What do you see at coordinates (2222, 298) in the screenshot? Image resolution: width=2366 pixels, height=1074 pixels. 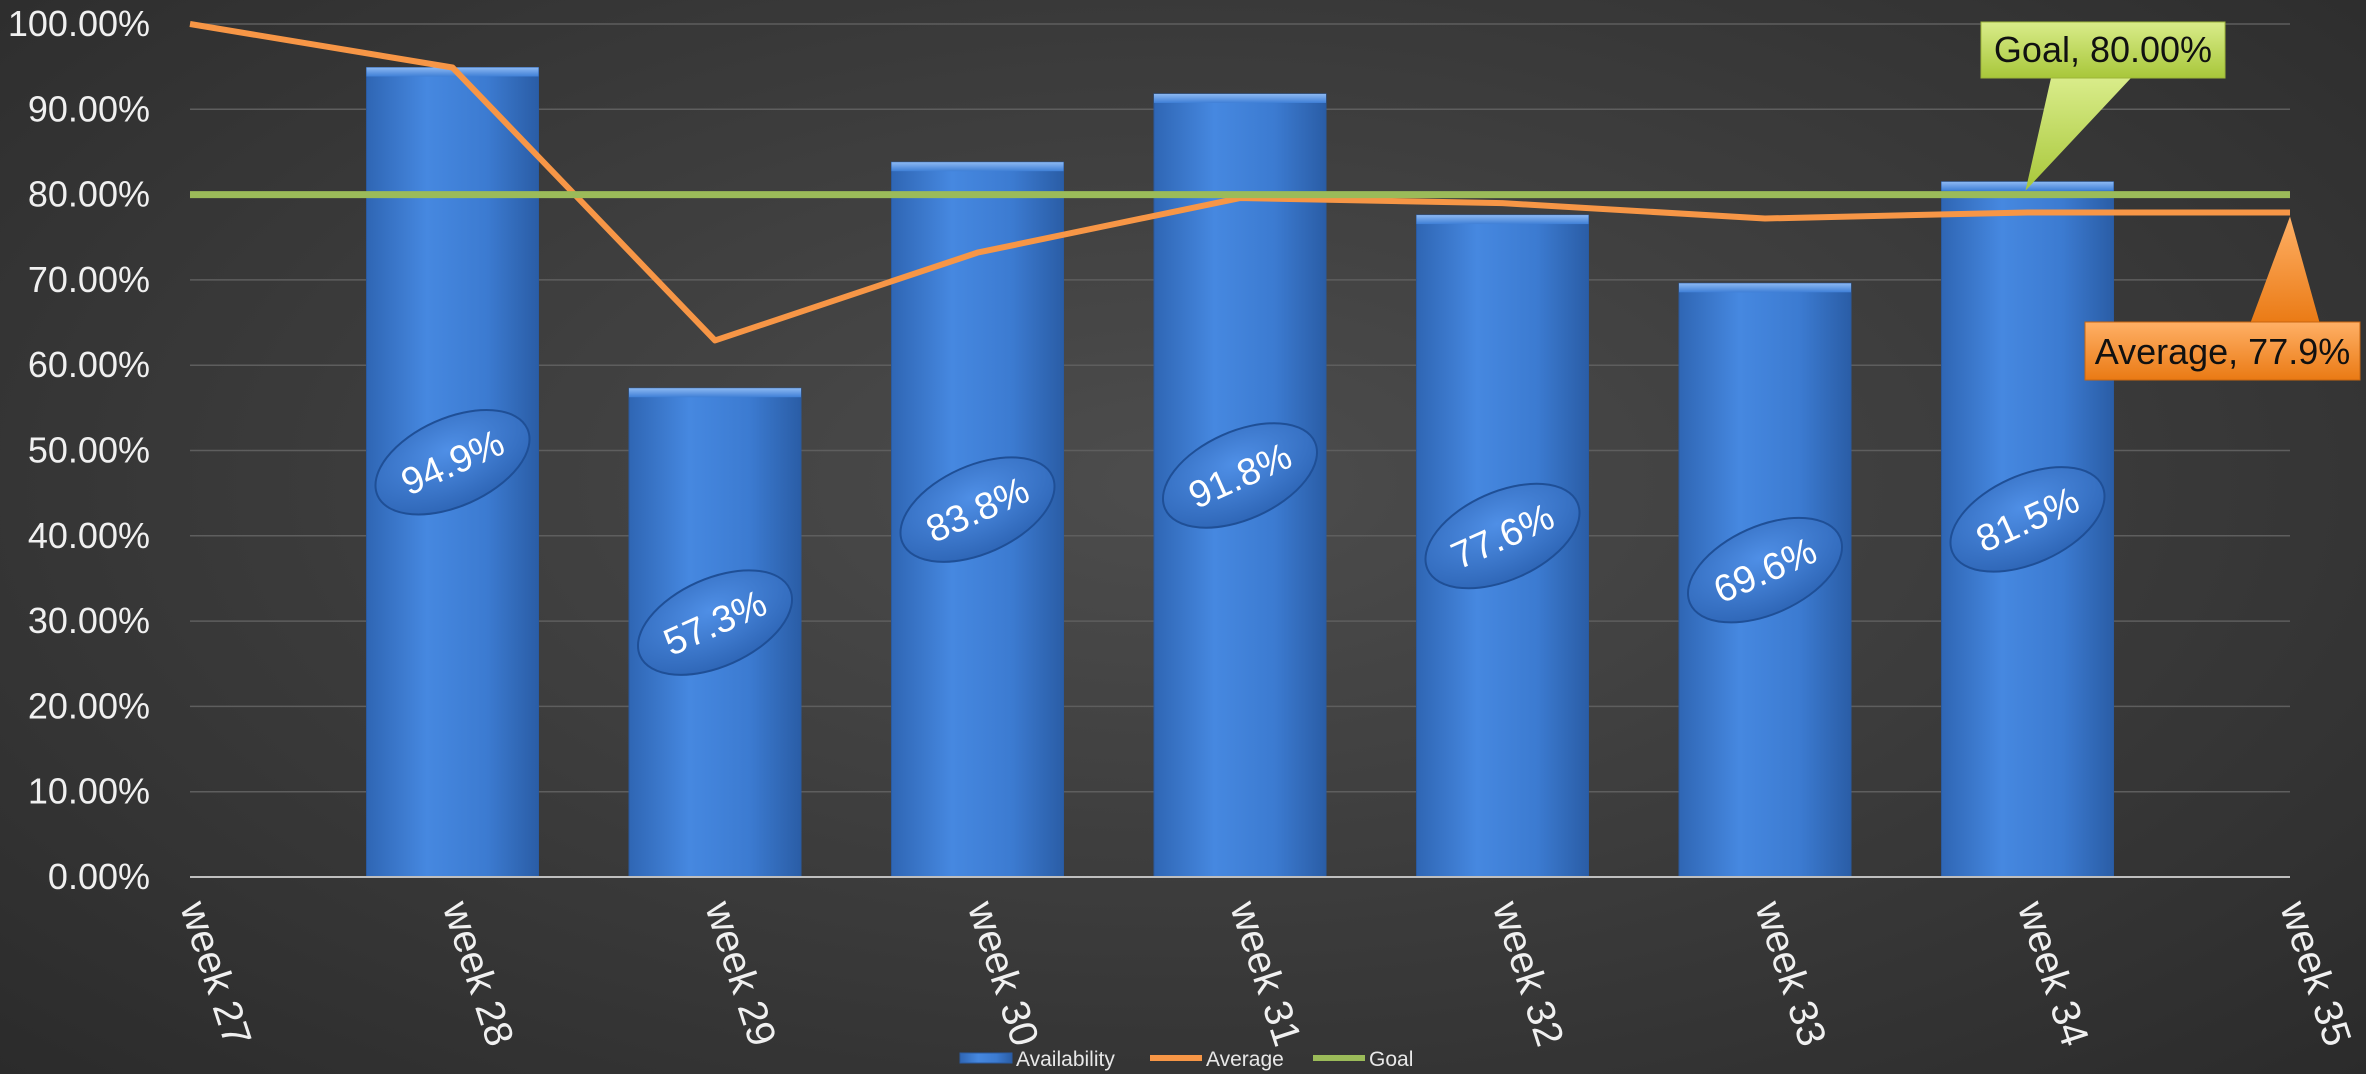 I see `callout-average: Average, 77.9%` at bounding box center [2222, 298].